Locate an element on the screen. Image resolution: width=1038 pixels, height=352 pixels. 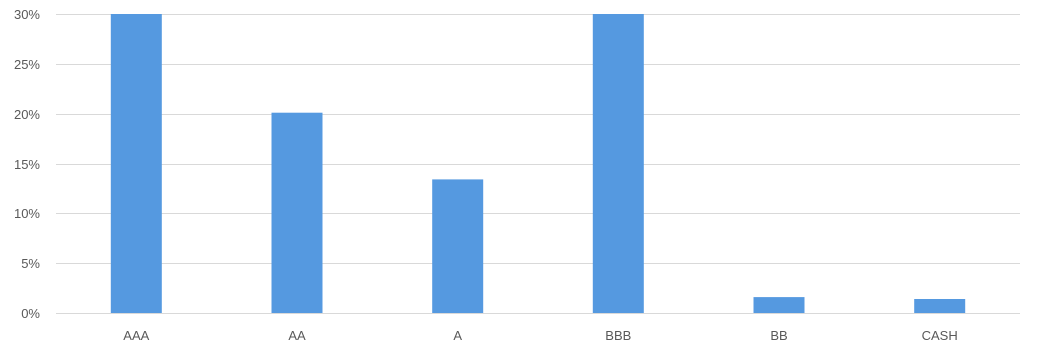
y-tick-label: 20% is located at coordinates (27, 114).